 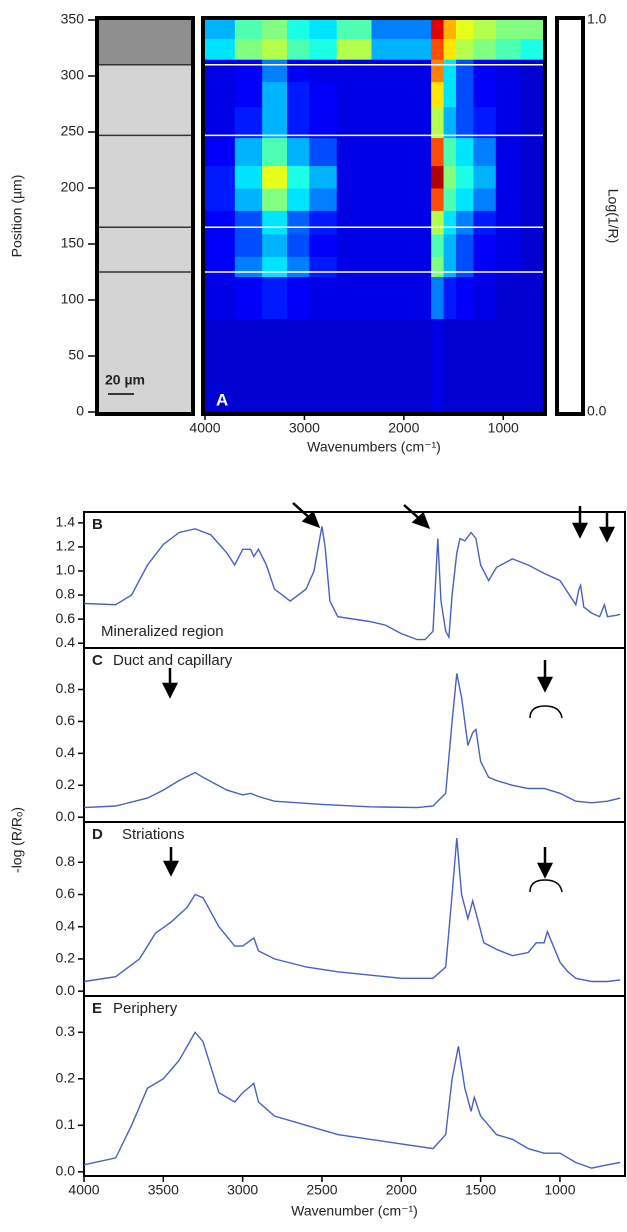 I want to click on y-axis-title: Position (µm), so click(x=17, y=216).